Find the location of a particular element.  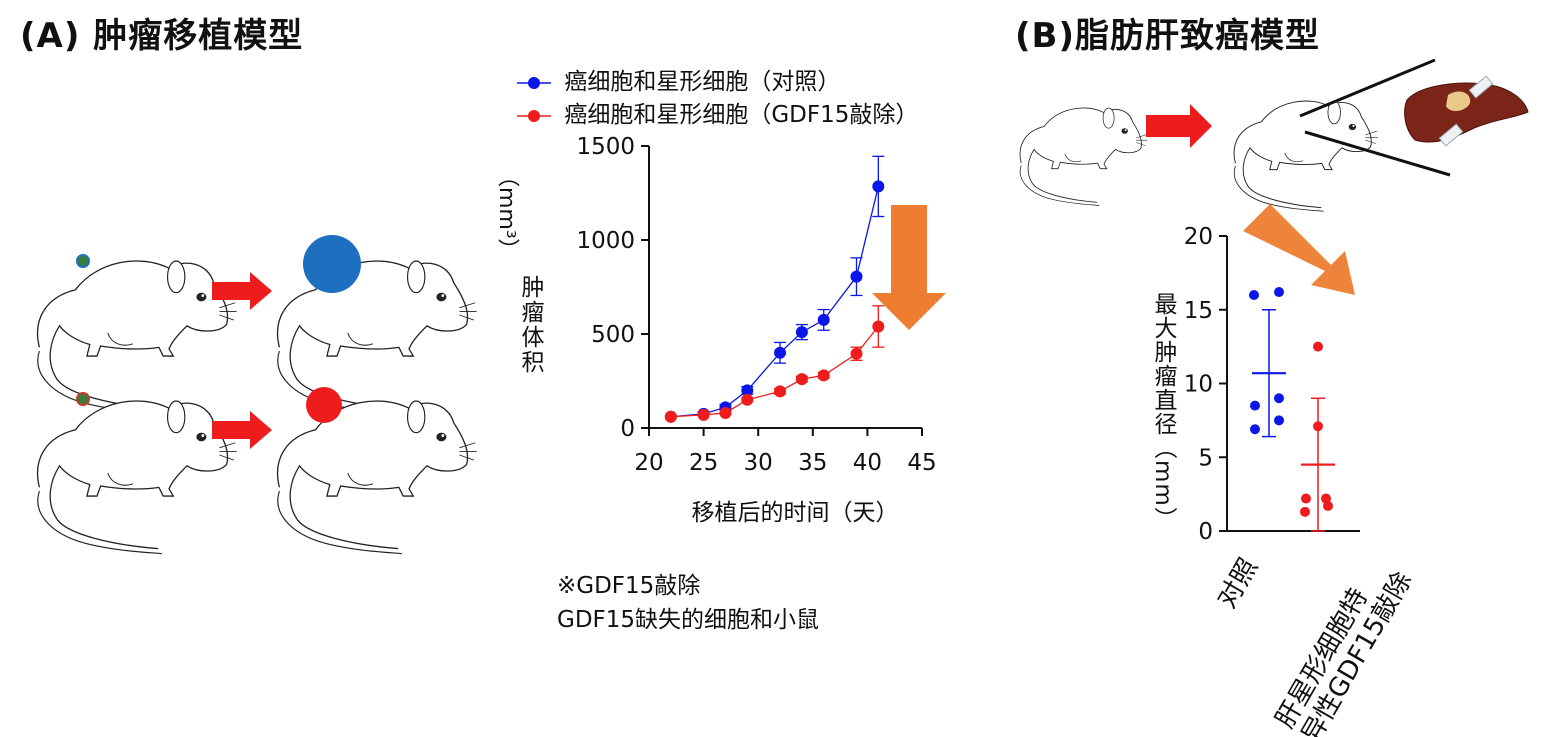

x-tick-label: 45 is located at coordinates (921, 463).